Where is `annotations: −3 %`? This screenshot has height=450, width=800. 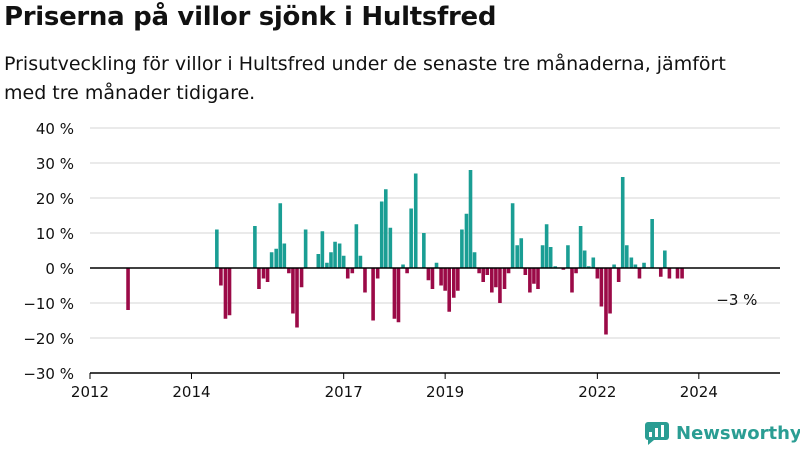
annotations: −3 % is located at coordinates (736, 300).